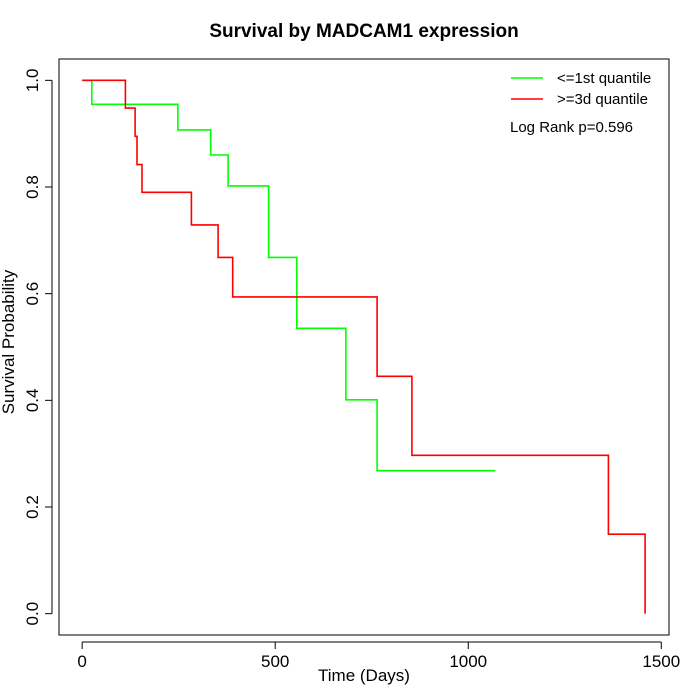  Describe the element at coordinates (32, 507) in the screenshot. I see `y-tick-label: 0.2` at that location.